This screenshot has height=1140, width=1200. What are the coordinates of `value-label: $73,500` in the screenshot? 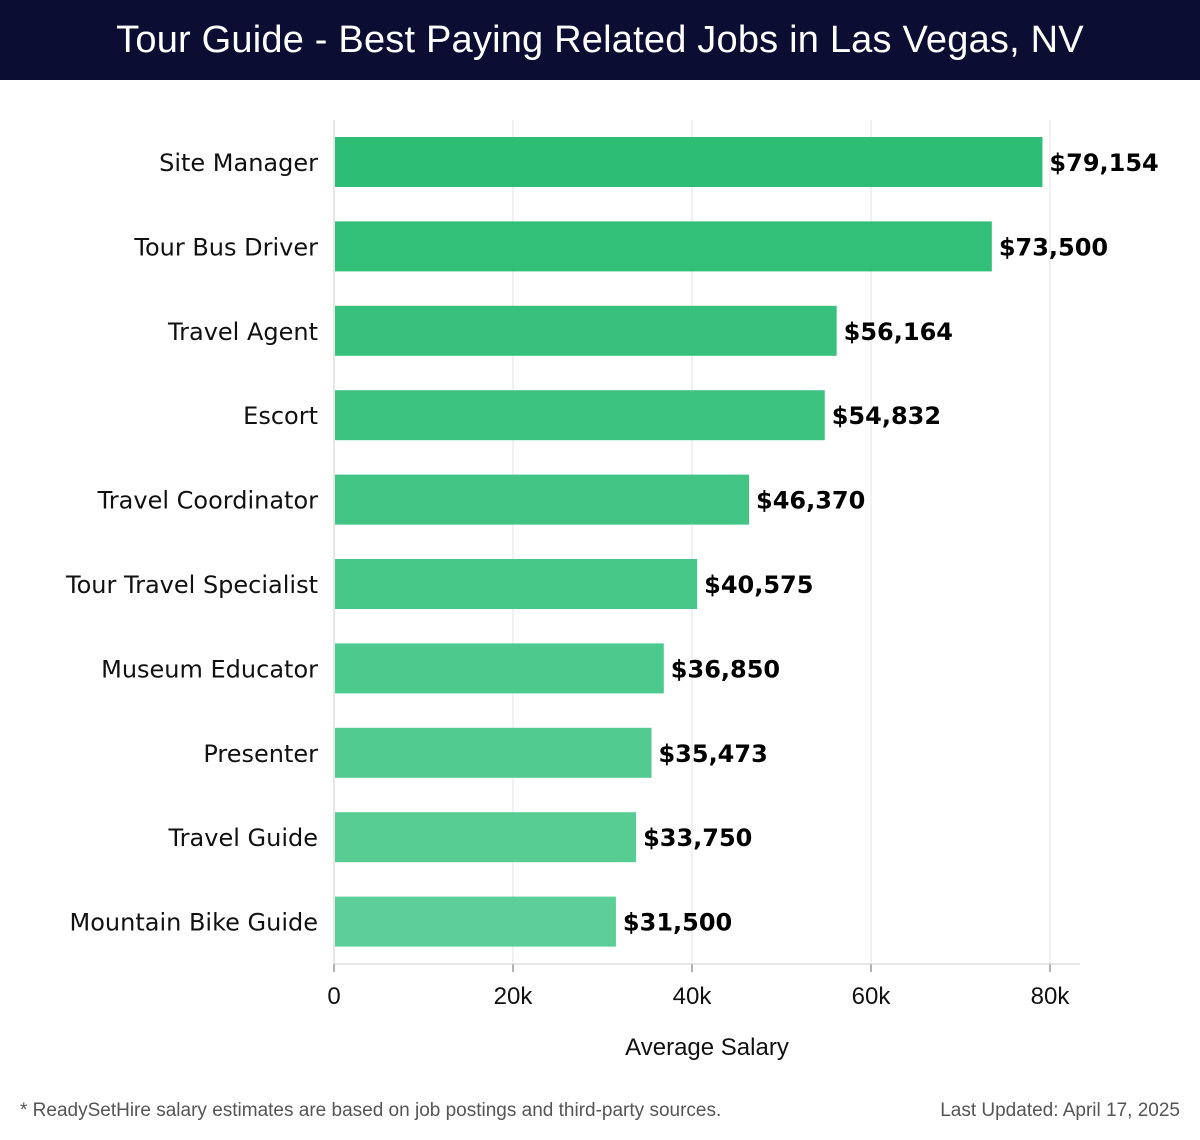 It's located at (1053, 247).